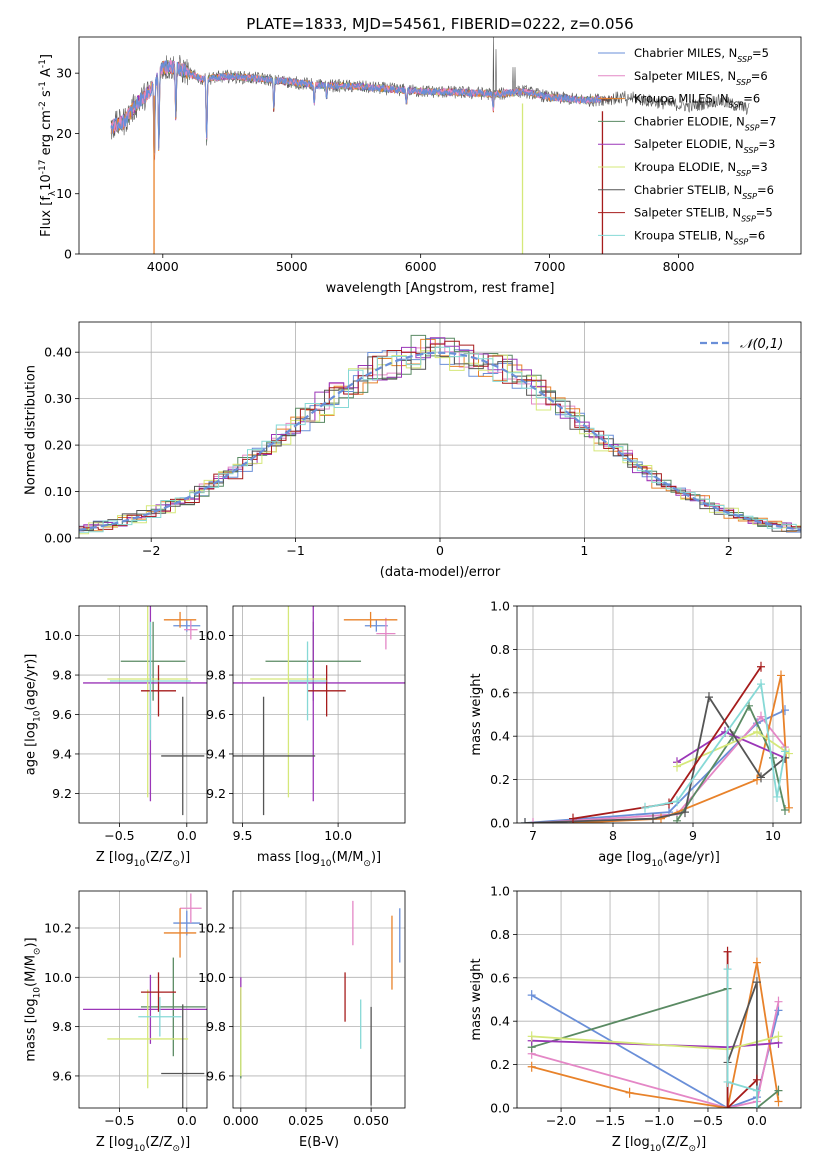 The image size is (819, 1170). I want to click on x-tick-label: −1, so click(295, 550).